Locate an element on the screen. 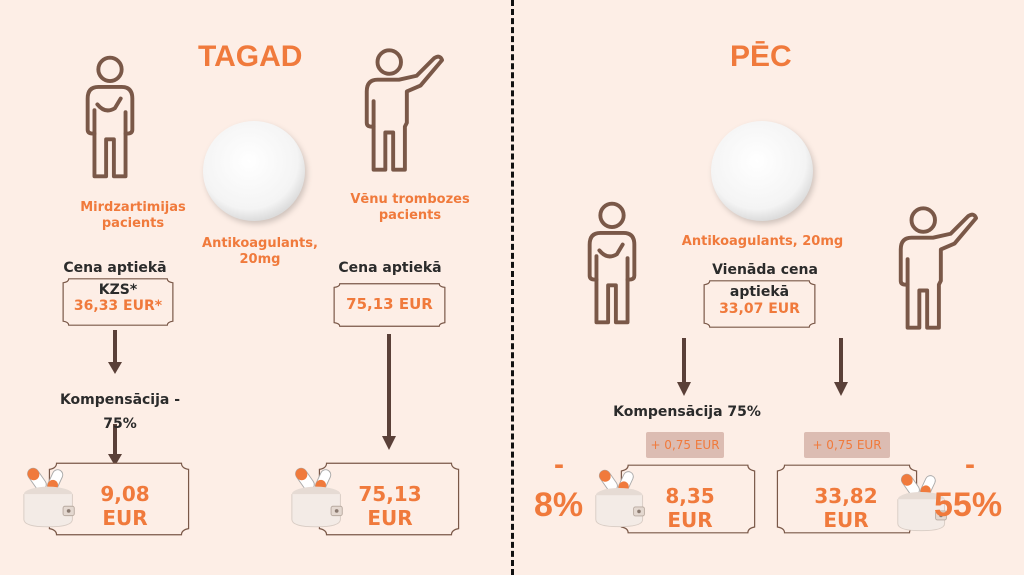  left-drug-label: Antikoagulants, 20mg is located at coordinates (260, 251).